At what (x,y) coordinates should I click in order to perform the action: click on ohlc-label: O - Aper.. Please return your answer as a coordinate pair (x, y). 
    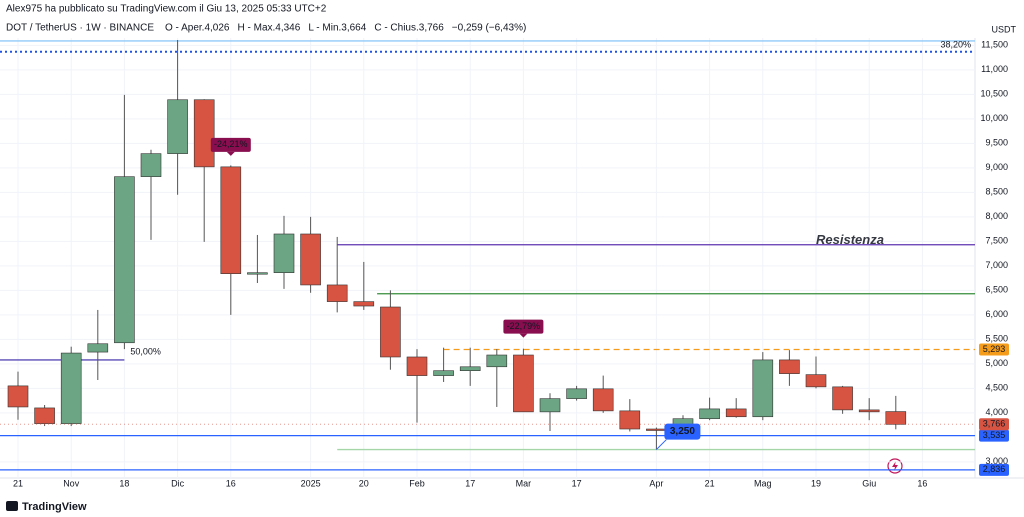
    Looking at the image, I should click on (184, 28).